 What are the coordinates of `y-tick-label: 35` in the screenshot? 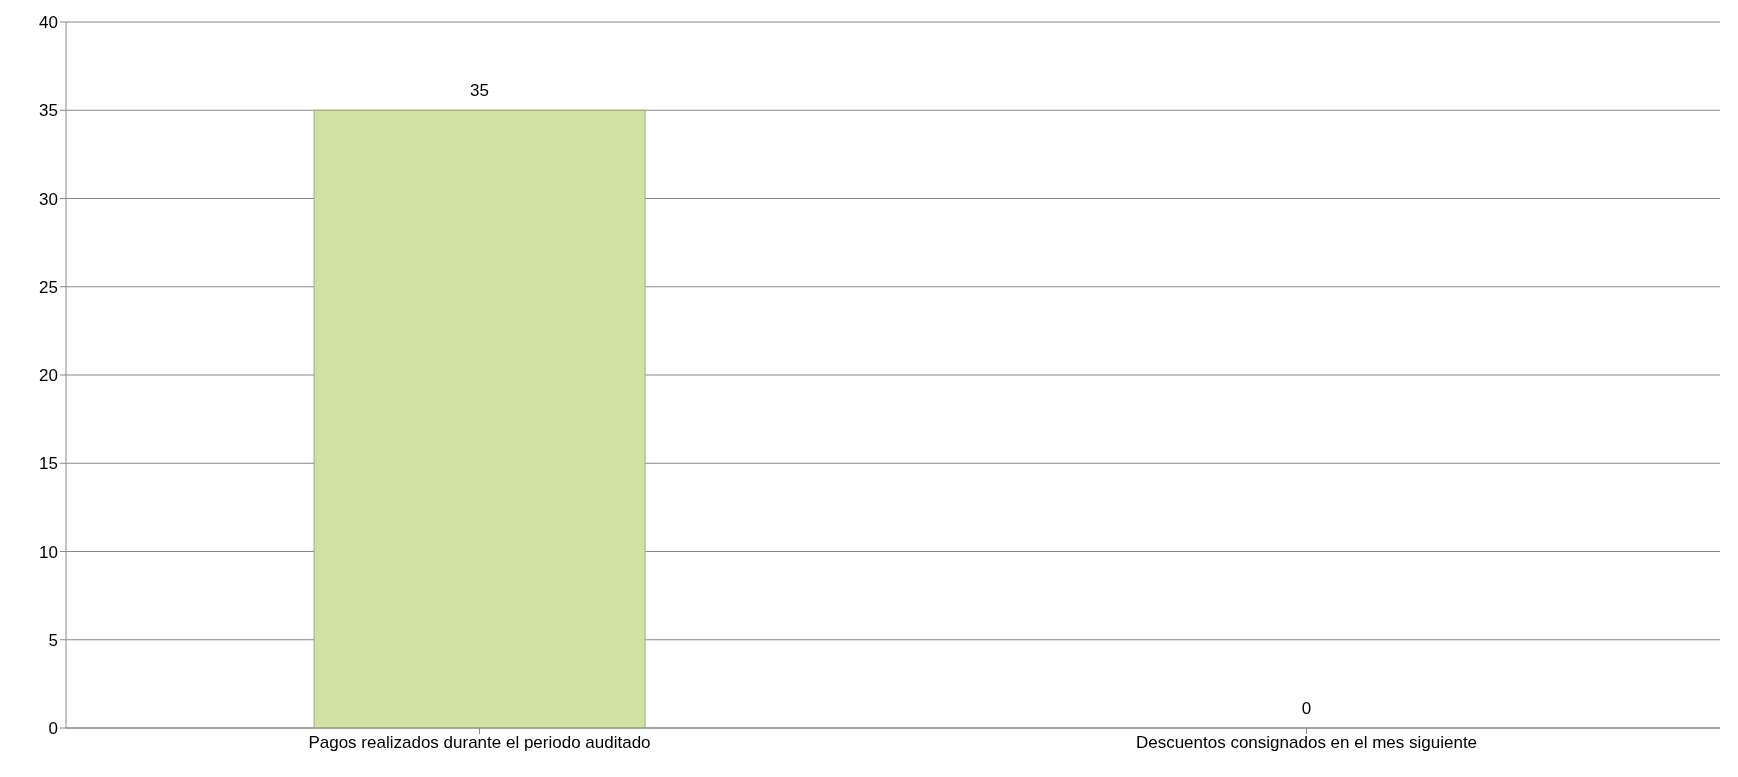 It's located at (48, 111).